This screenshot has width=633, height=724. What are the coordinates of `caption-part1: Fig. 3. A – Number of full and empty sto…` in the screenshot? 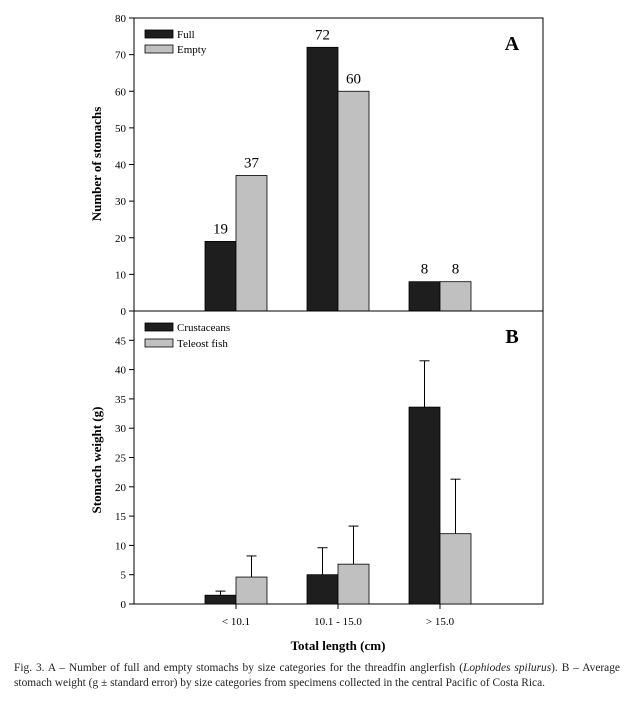 It's located at (239, 668).